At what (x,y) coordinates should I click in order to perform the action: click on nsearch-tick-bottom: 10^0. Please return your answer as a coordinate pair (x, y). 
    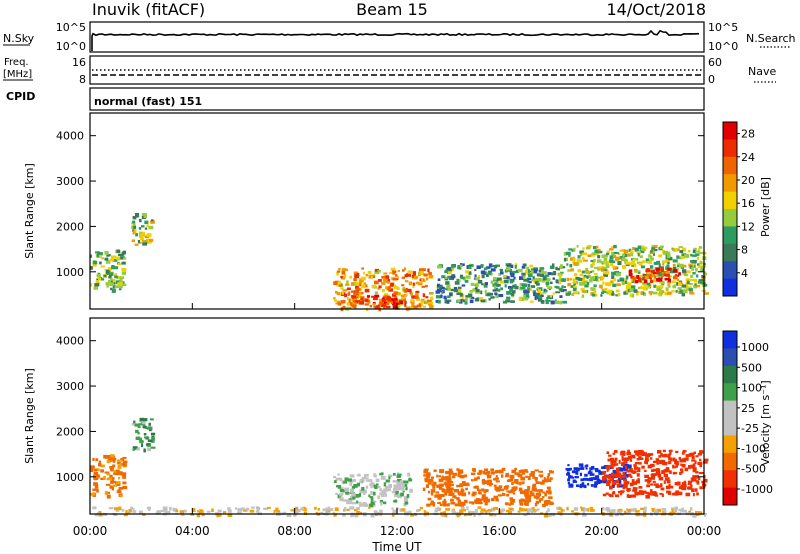
    Looking at the image, I should click on (723, 46).